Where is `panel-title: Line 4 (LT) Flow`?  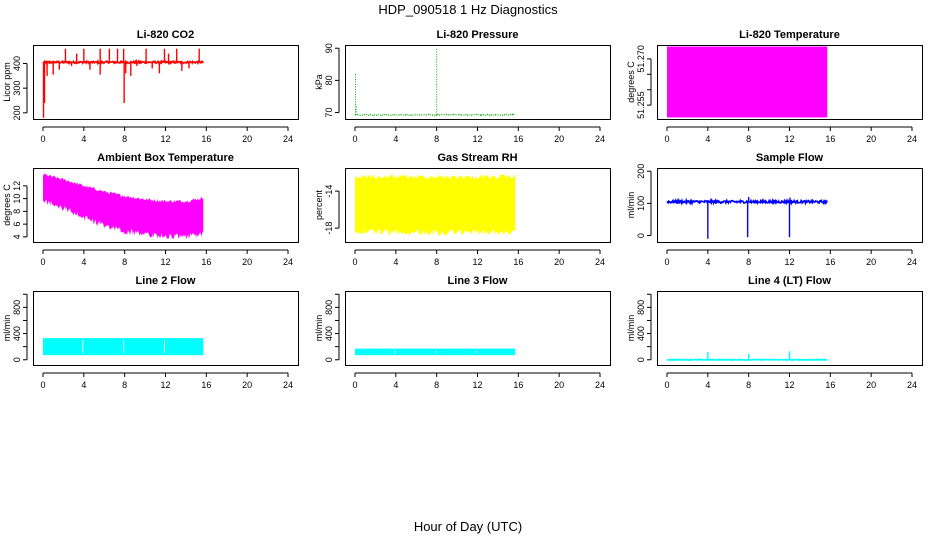 panel-title: Line 4 (LT) Flow is located at coordinates (789, 281).